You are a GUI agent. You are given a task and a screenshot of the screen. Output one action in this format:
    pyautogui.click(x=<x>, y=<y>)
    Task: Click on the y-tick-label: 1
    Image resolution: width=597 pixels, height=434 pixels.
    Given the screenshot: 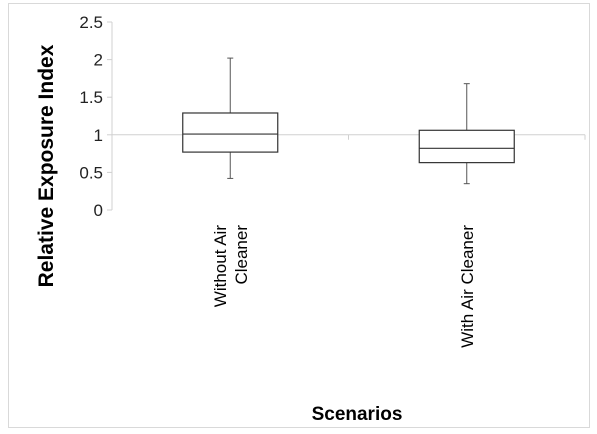 What is the action you would take?
    pyautogui.click(x=98, y=135)
    